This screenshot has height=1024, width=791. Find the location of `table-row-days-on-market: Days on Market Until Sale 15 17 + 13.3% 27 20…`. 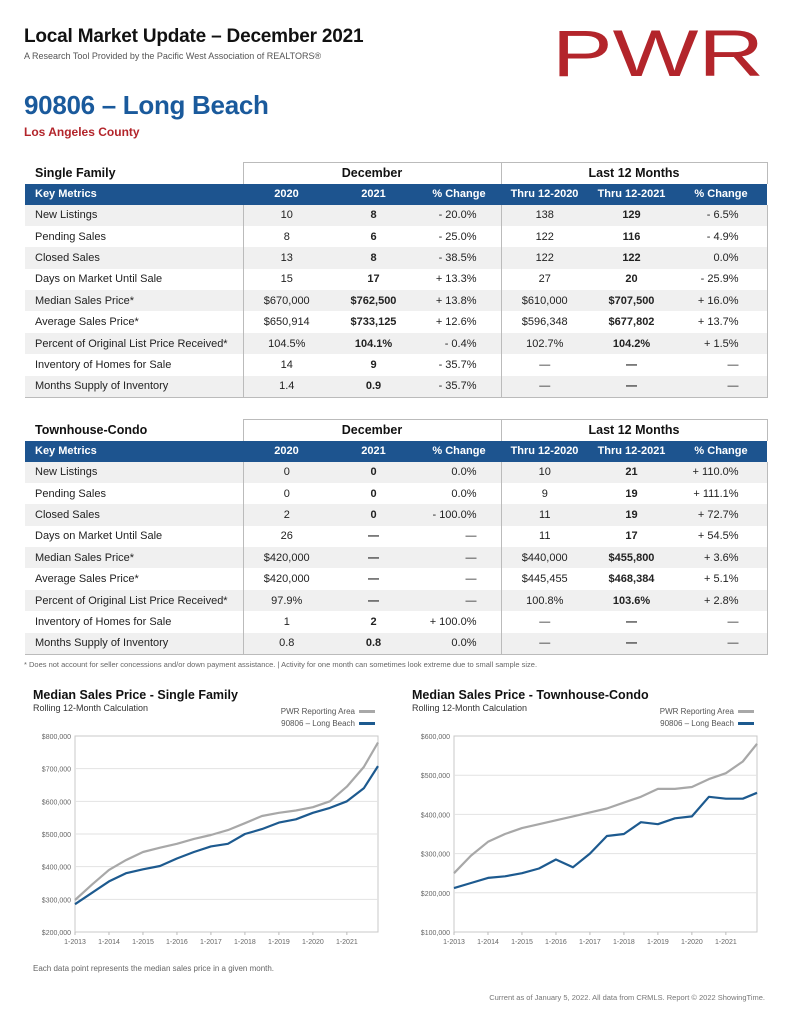

table-row-days-on-market: Days on Market Until Sale 15 17 + 13.3% 27 20… is located at coordinates (396, 279).